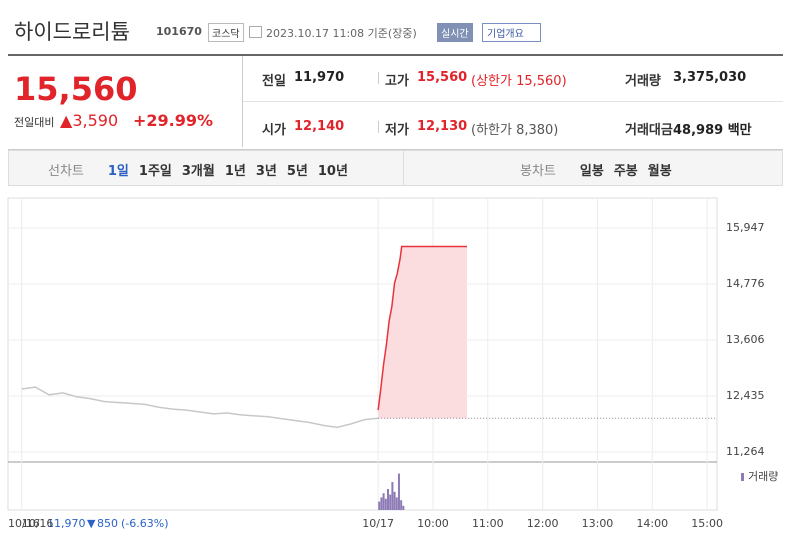 The image size is (787, 540). What do you see at coordinates (745, 451) in the screenshot?
I see `y-tick-label: 11,264` at bounding box center [745, 451].